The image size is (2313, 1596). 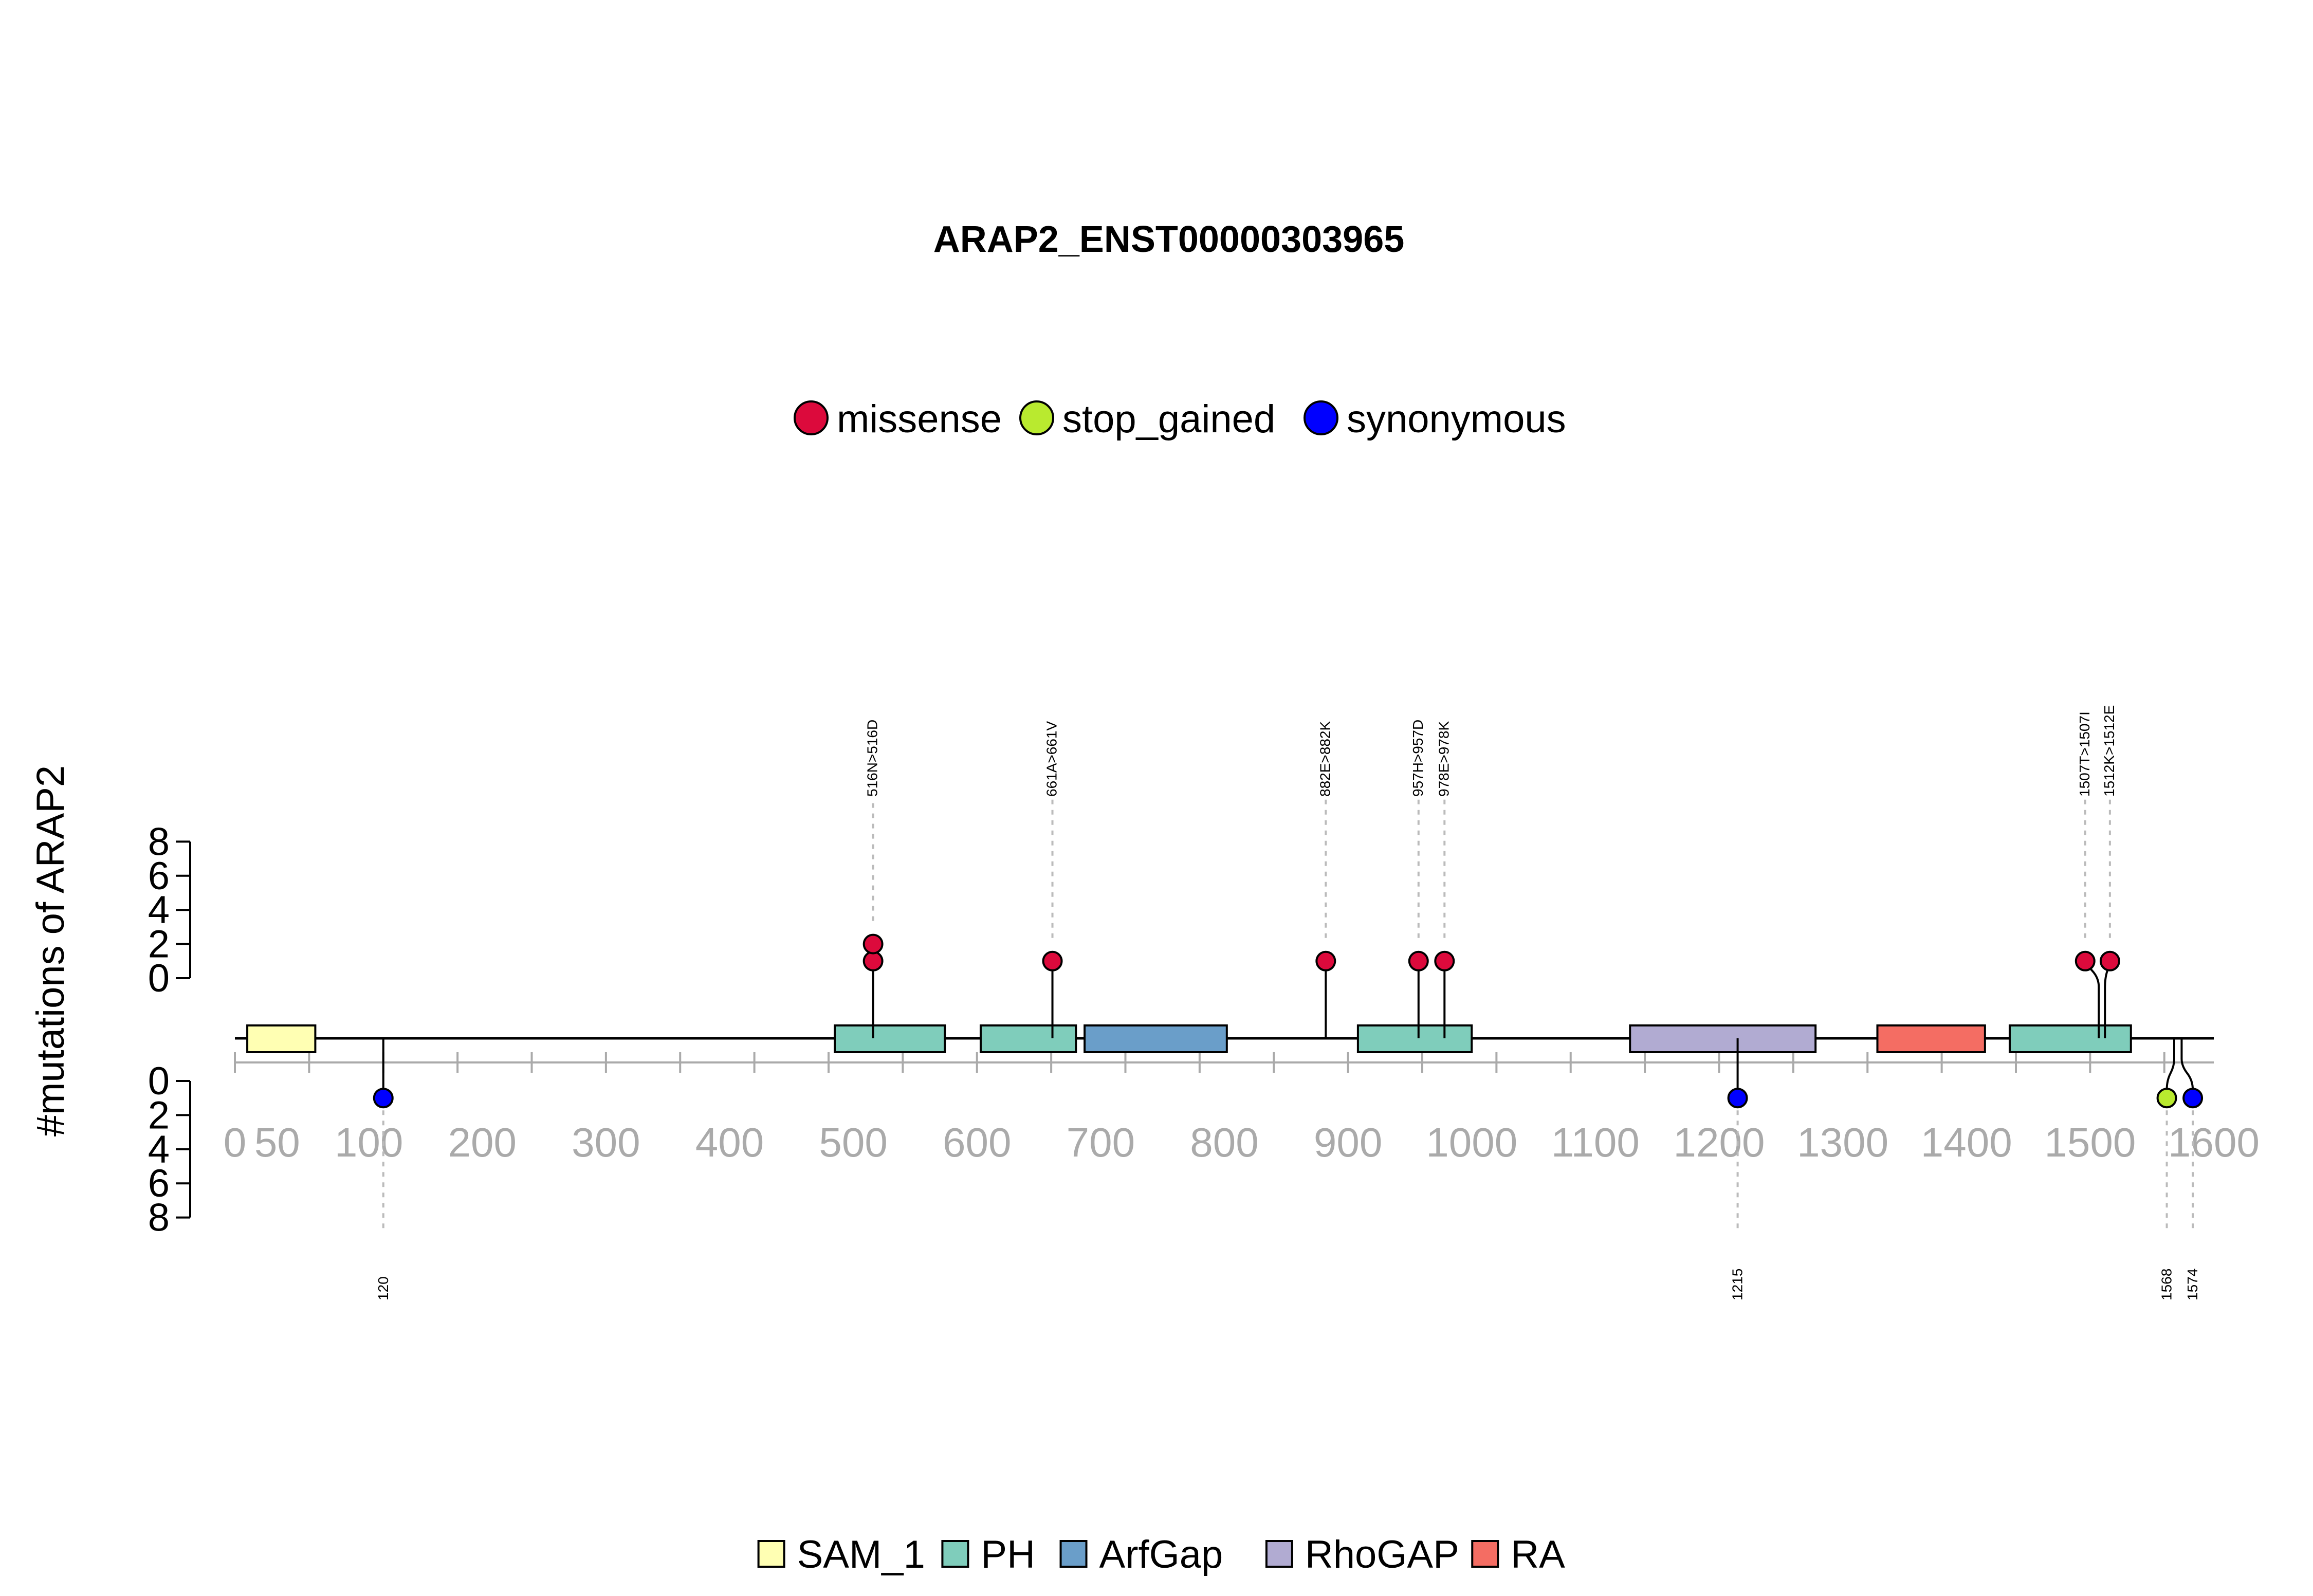 I want to click on mutation-label: 957H>957D, so click(x=1418, y=758).